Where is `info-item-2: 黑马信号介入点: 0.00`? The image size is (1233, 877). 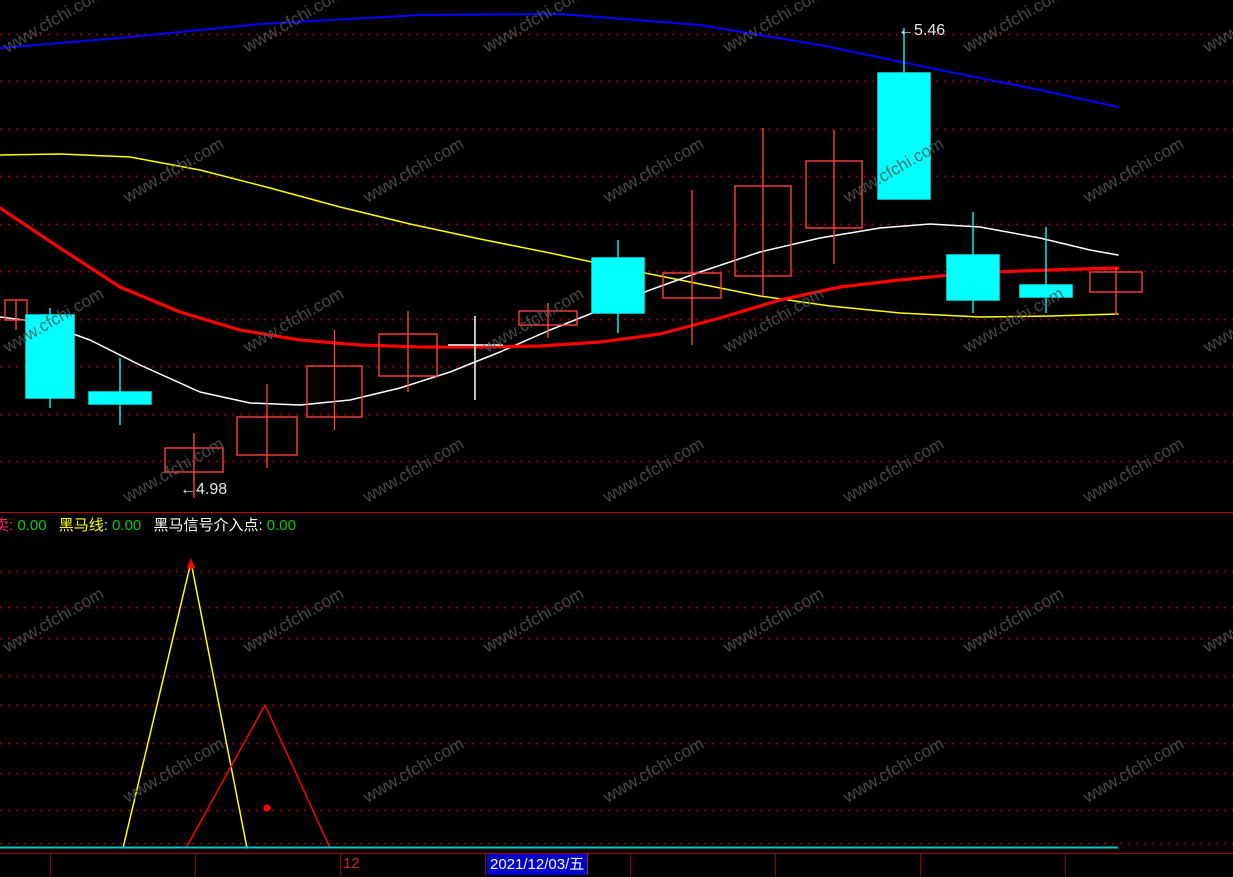
info-item-2: 黑马信号介入点: 0.00 is located at coordinates (224, 525).